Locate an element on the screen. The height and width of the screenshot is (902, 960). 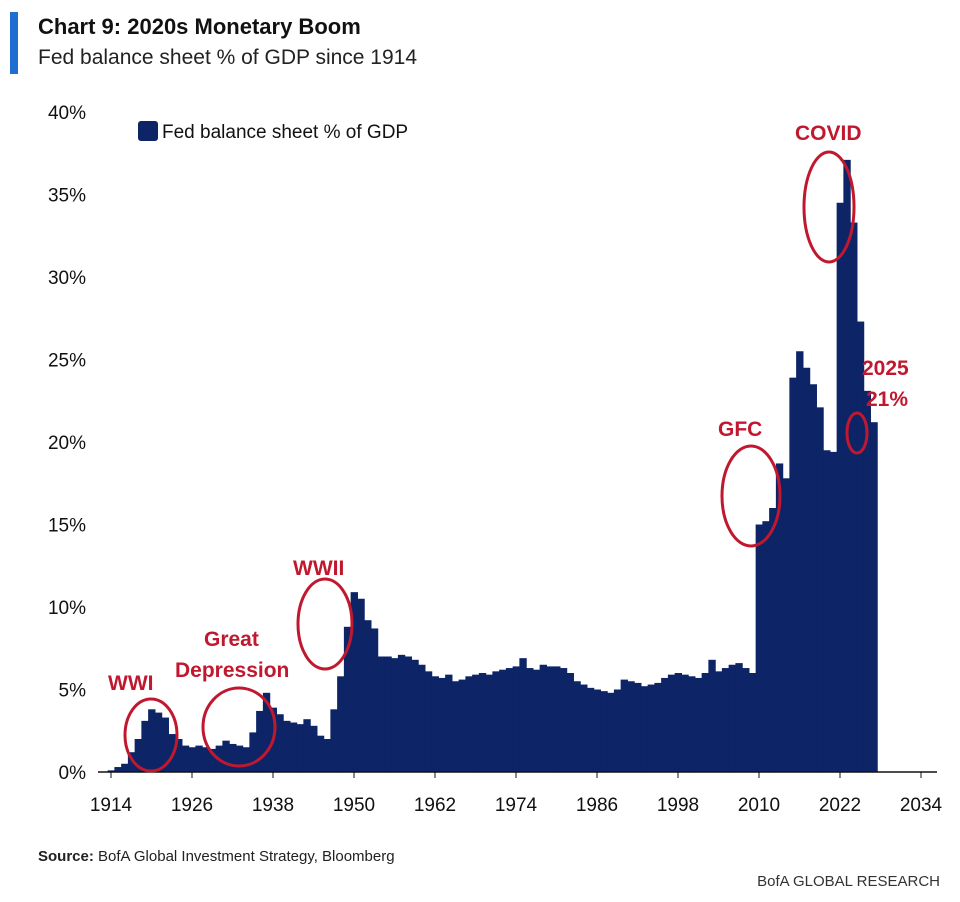
y-tick-label: 20% is located at coordinates (67, 443).